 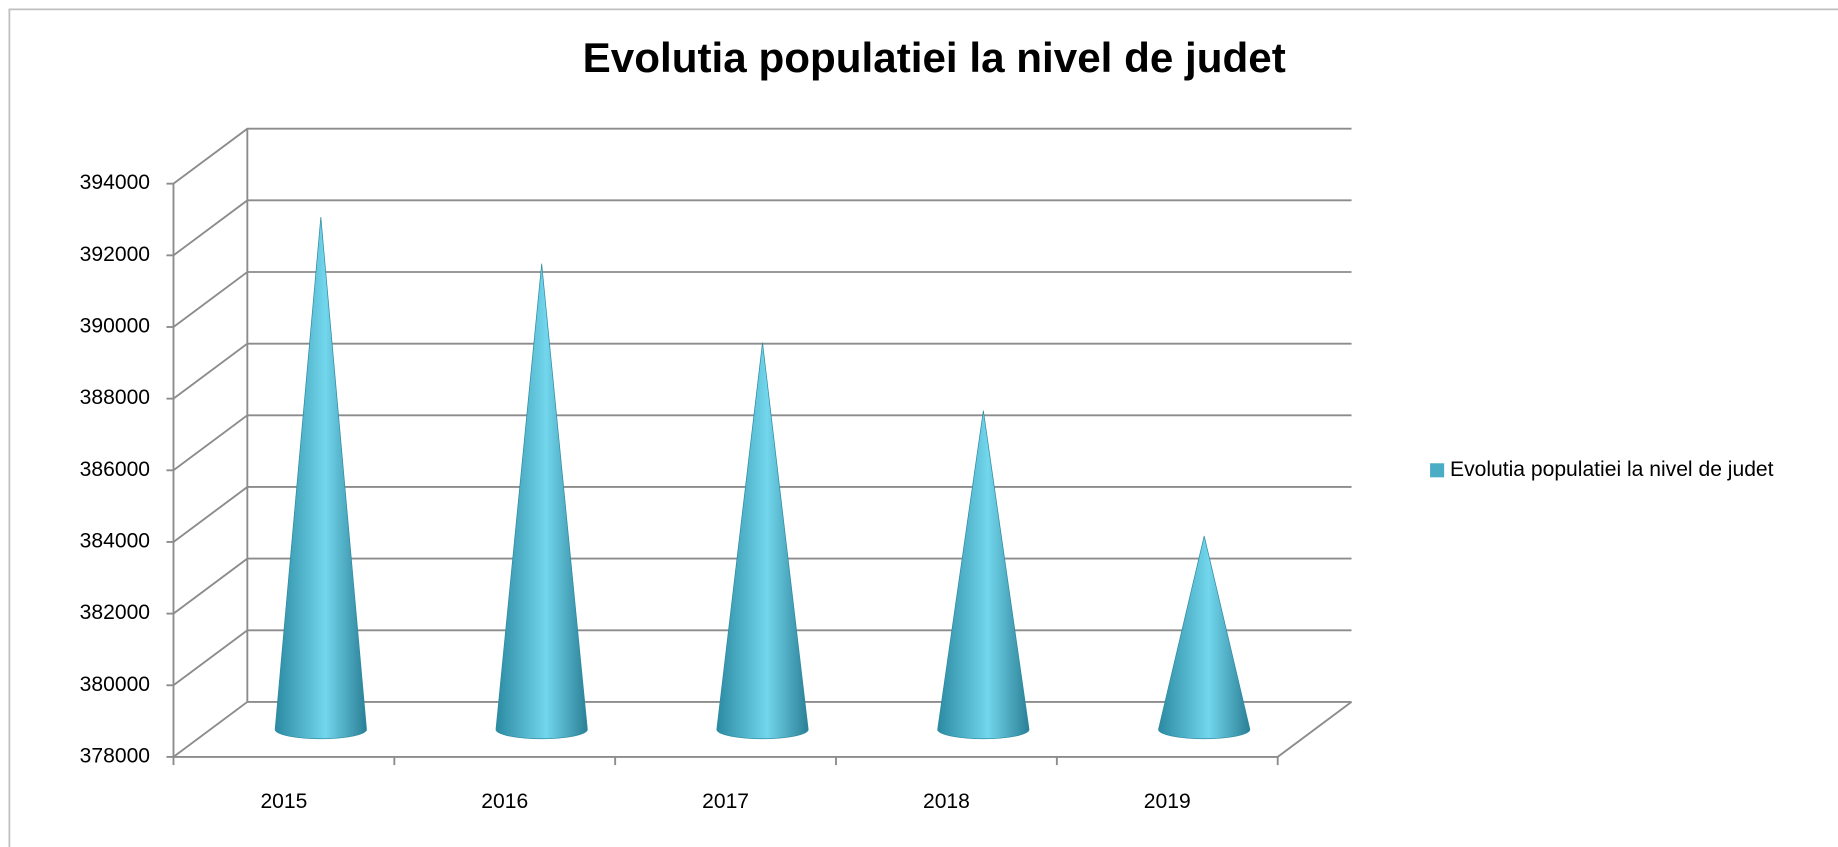 What do you see at coordinates (1437, 470) in the screenshot?
I see `legend-swatch` at bounding box center [1437, 470].